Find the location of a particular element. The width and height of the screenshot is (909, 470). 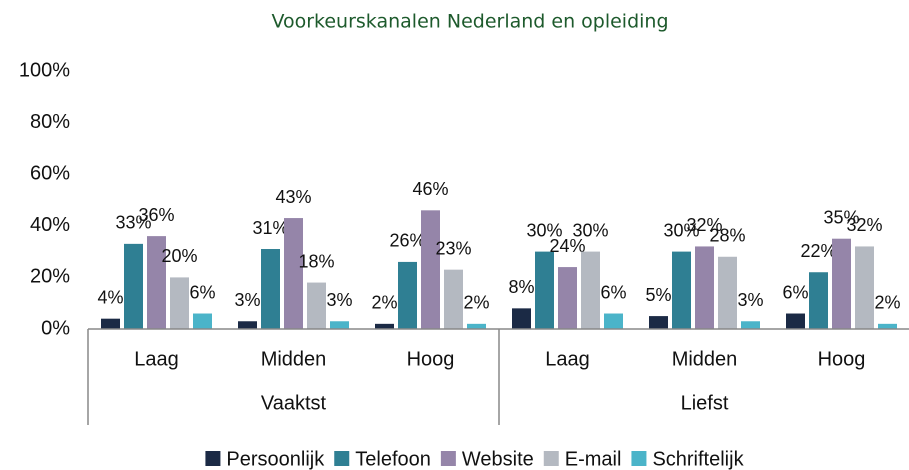

value-label: 8% is located at coordinates (521, 287).